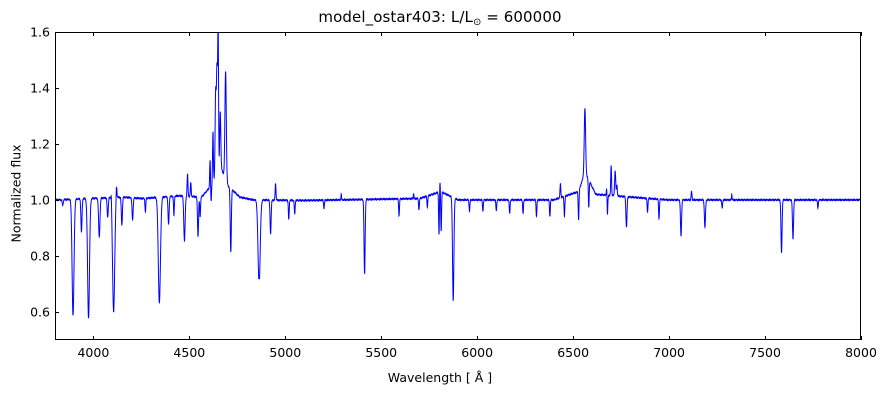 Image resolution: width=880 pixels, height=400 pixels. What do you see at coordinates (440, 377) in the screenshot?
I see `x-axis-label: Wavelength [ Å ]` at bounding box center [440, 377].